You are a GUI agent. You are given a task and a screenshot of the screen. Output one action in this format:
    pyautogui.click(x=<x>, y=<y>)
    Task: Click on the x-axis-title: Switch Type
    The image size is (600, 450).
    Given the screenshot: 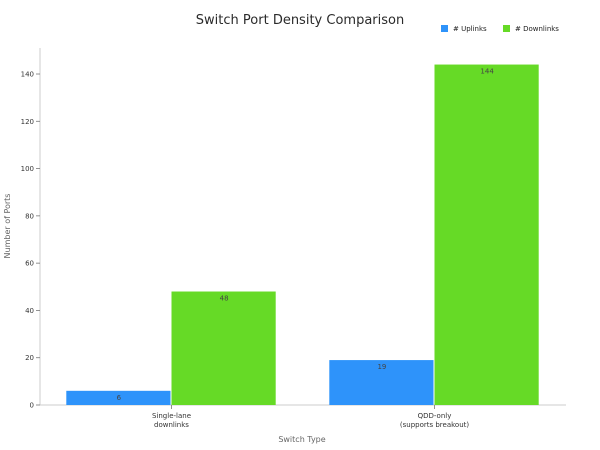 What is the action you would take?
    pyautogui.click(x=301, y=439)
    